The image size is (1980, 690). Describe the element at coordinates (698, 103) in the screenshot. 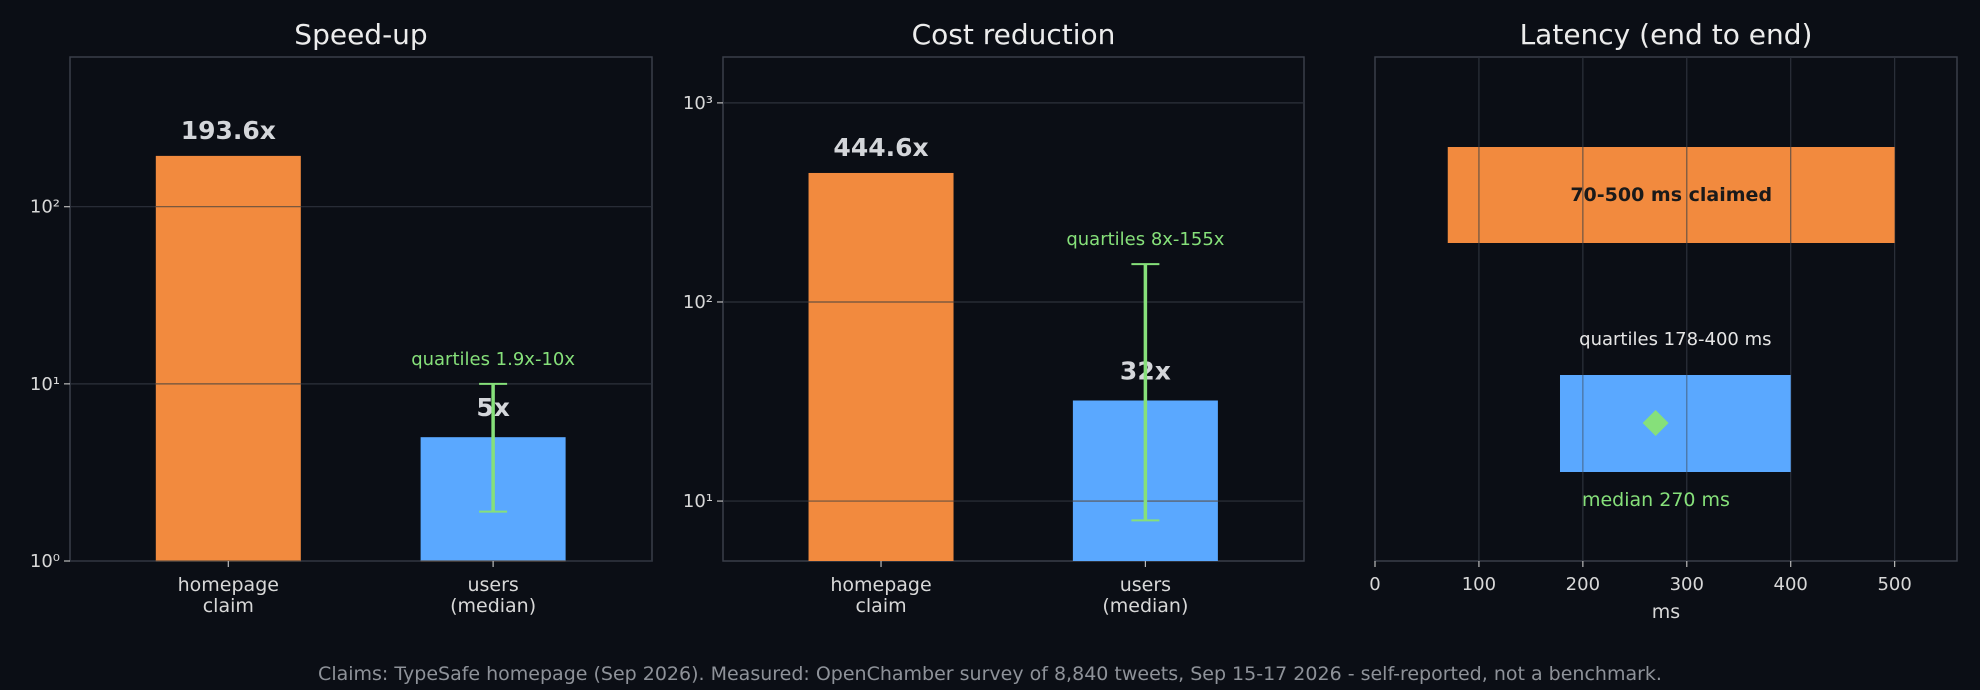

I see `y-tick-label: 10³` at that location.